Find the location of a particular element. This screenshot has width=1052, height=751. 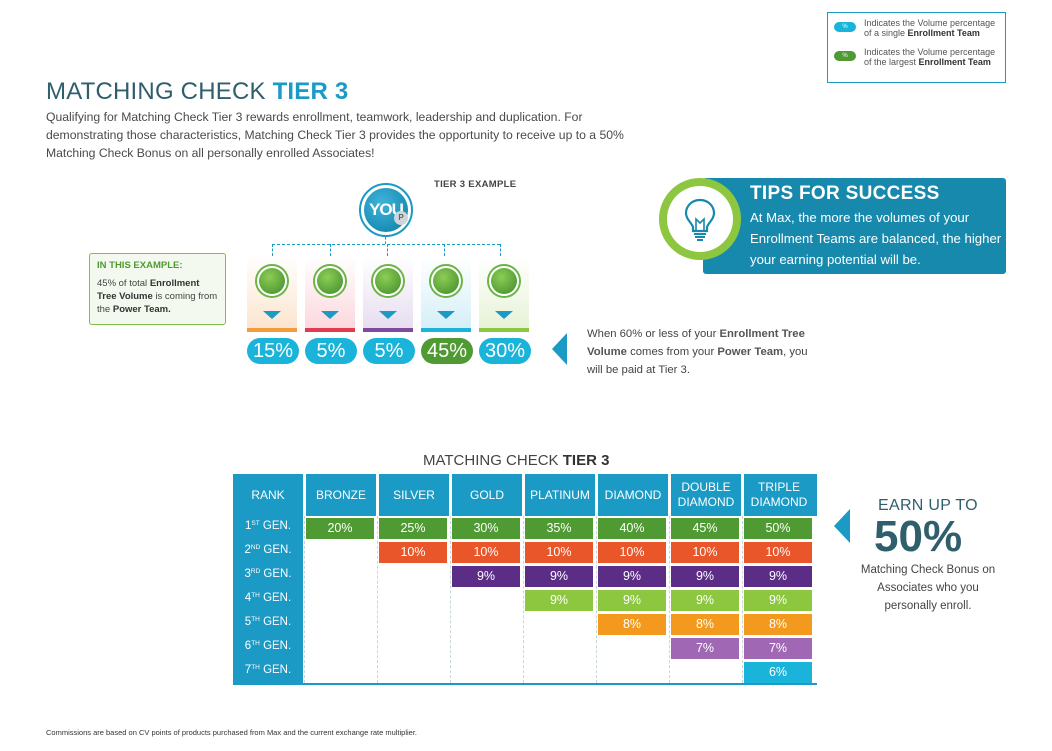

legend-swatch-single: % is located at coordinates (845, 27).